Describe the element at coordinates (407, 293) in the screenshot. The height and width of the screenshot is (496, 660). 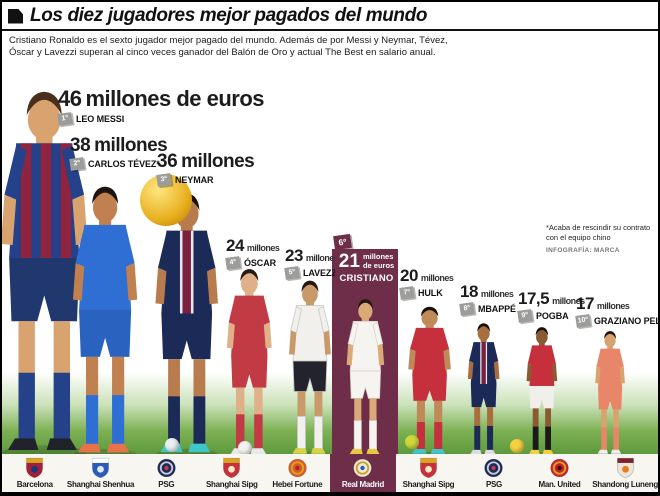
I see `rank-badge: 7º` at that location.